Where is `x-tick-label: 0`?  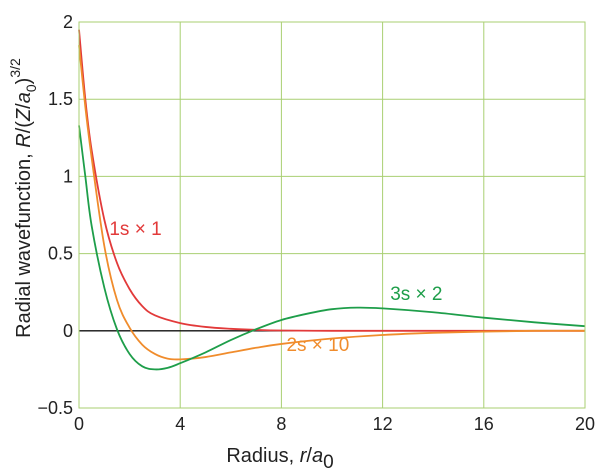
x-tick-label: 0 is located at coordinates (79, 424).